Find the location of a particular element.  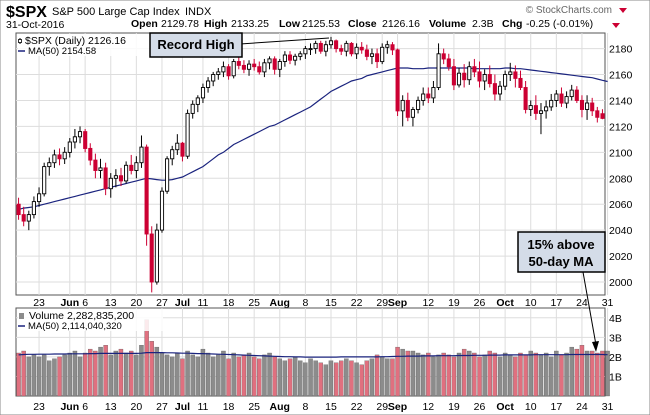

legend-bg is located at coordinates (84, 45).